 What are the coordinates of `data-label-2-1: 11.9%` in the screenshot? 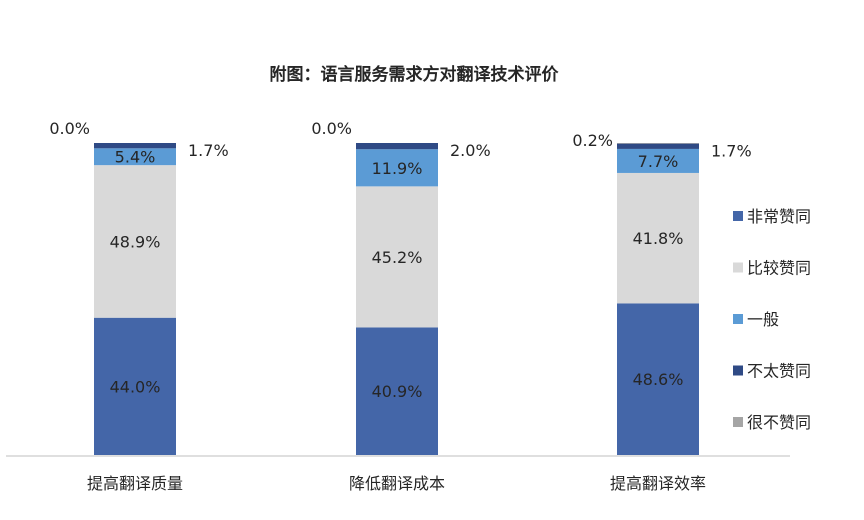 It's located at (397, 168).